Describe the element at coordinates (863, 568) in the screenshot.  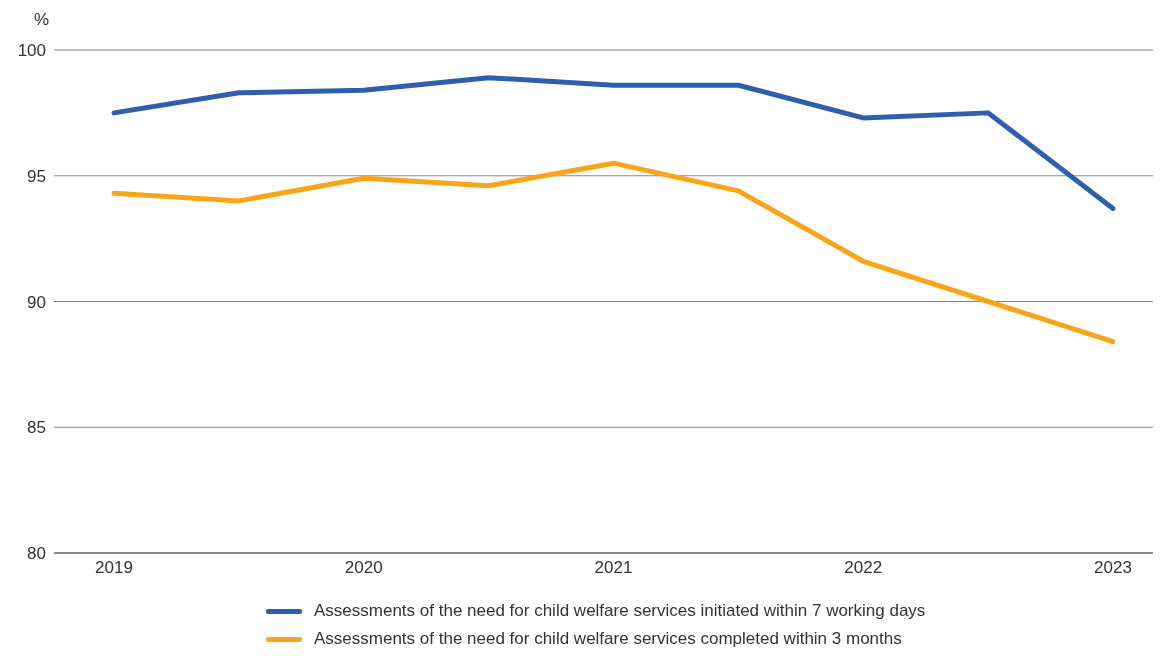
I see `x-tick-label: 2022` at that location.